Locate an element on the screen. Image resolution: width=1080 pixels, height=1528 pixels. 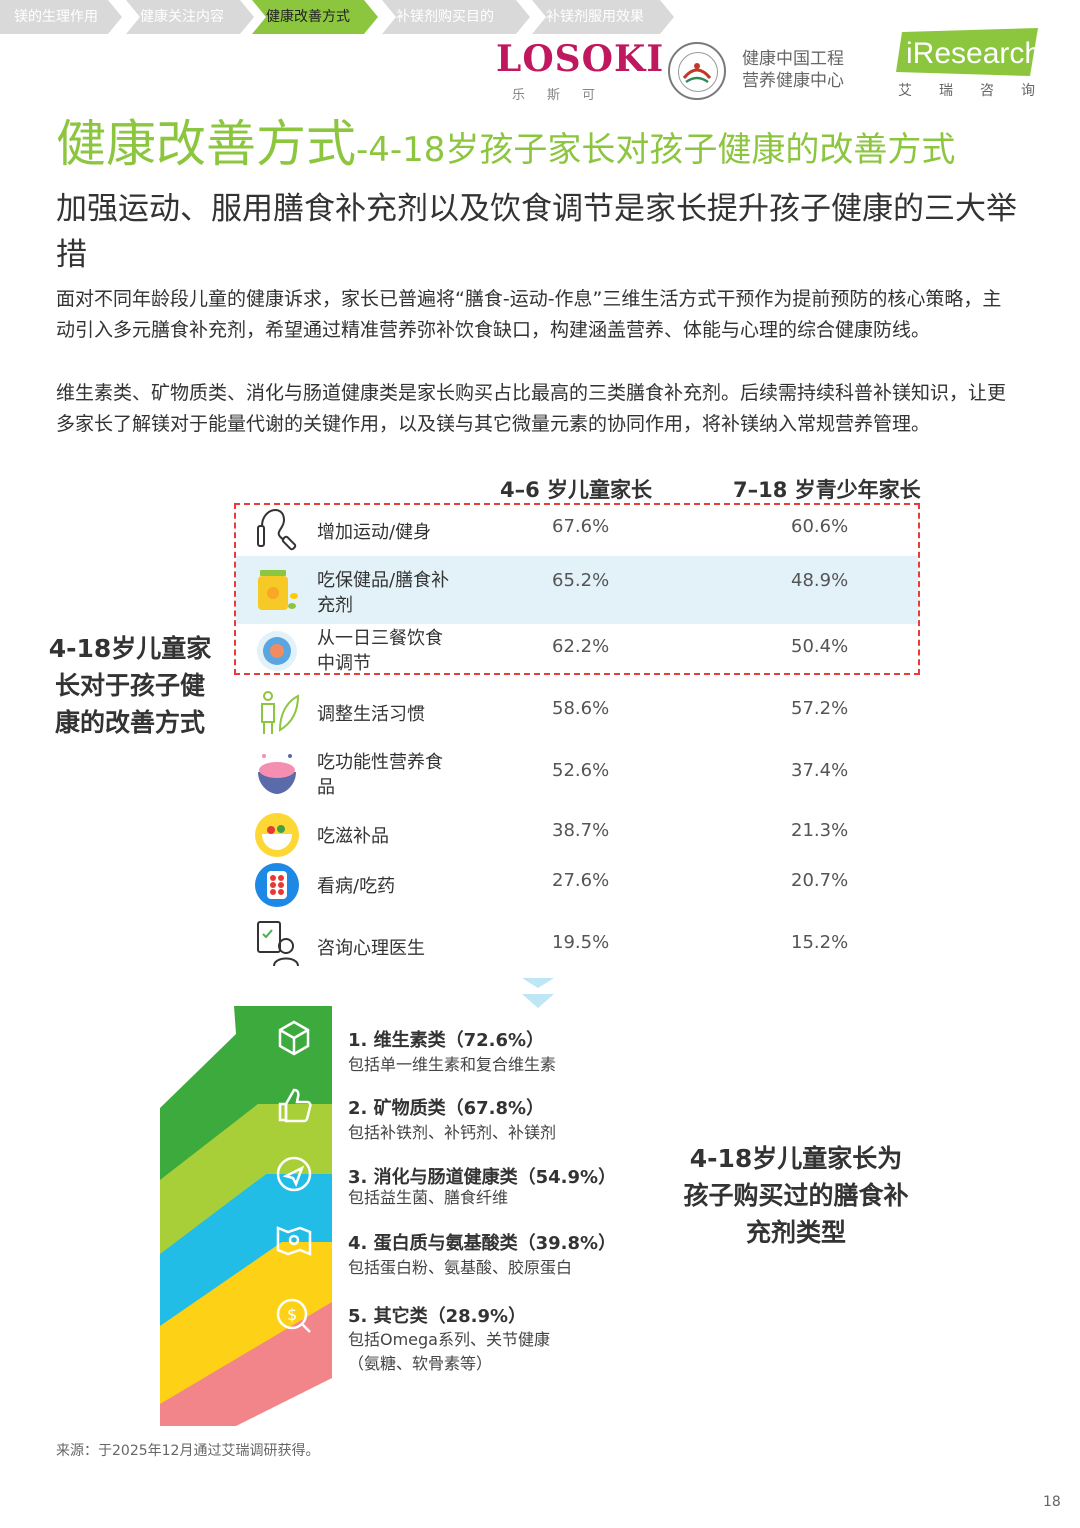
food-bowl-icon is located at coordinates (277, 774).